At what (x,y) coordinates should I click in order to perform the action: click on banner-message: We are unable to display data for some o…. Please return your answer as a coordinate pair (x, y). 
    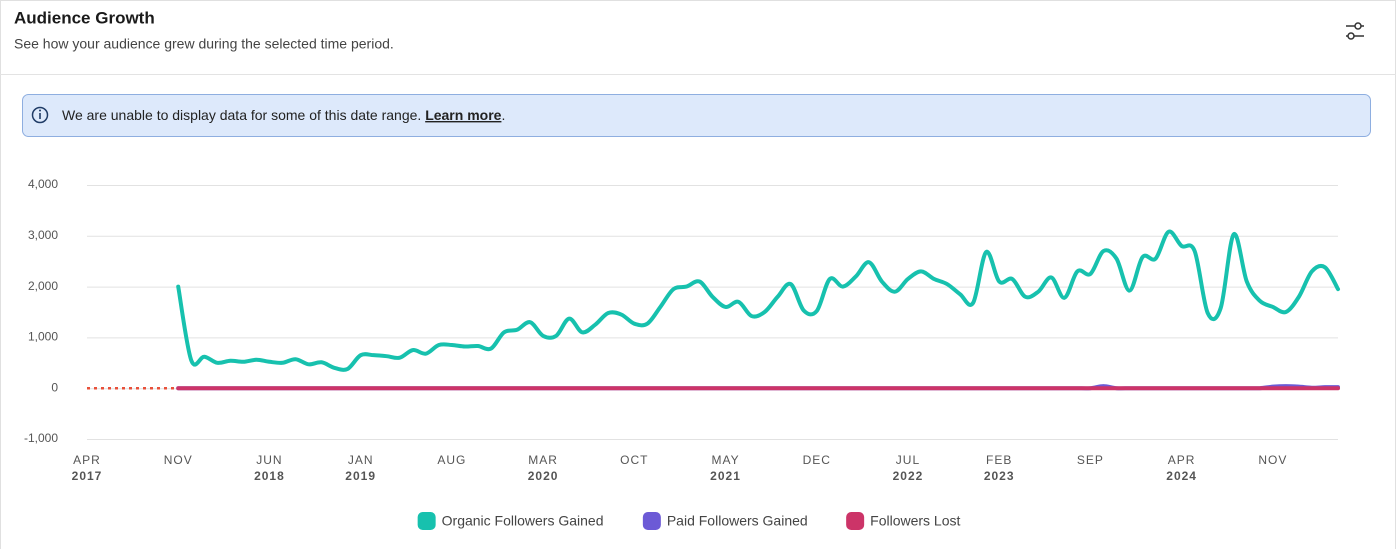
    Looking at the image, I should click on (241, 115).